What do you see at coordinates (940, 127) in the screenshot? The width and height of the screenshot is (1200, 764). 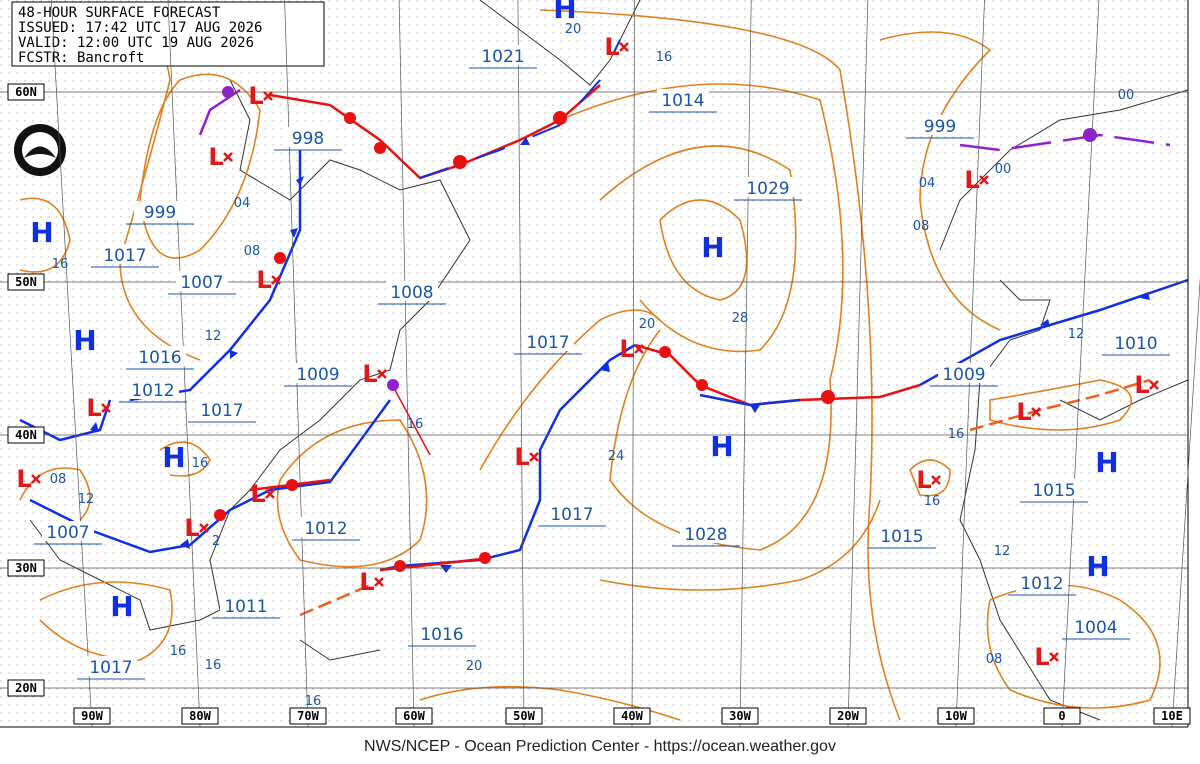 I see `pressure-label: 999` at bounding box center [940, 127].